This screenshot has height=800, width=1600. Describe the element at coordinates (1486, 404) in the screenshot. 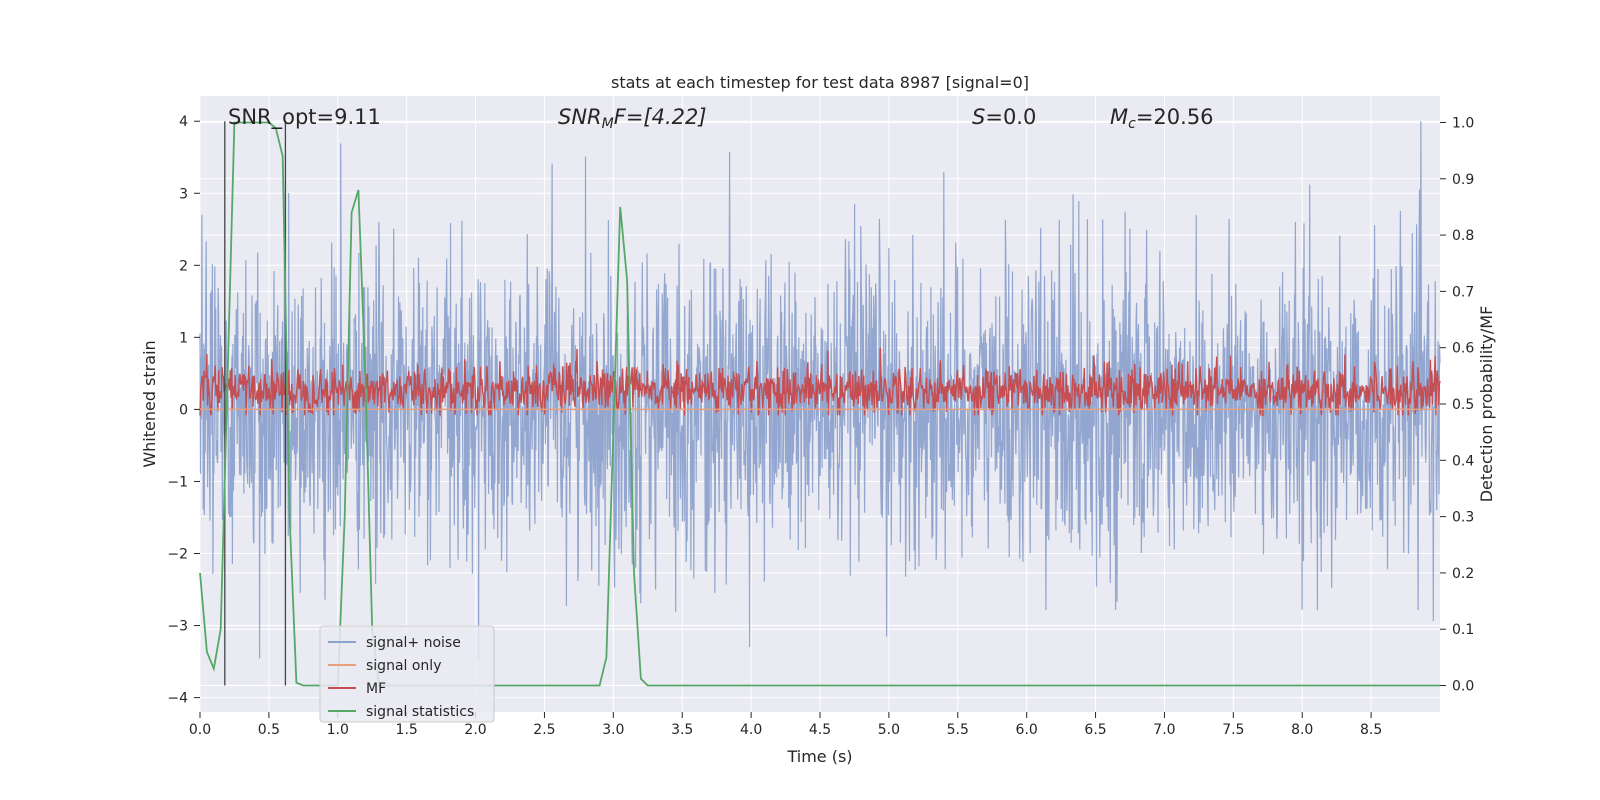

I see `y2-axis-label: Detection probability/MF` at that location.